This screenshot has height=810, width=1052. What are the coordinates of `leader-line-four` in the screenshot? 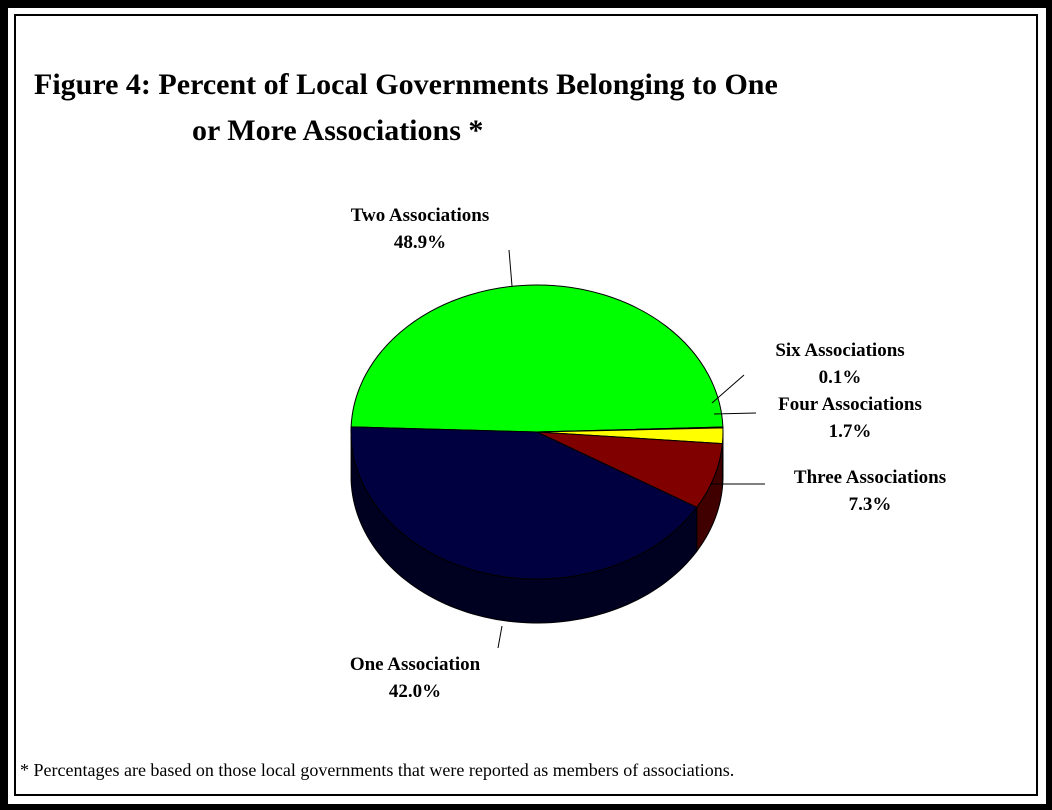 It's located at (735, 413).